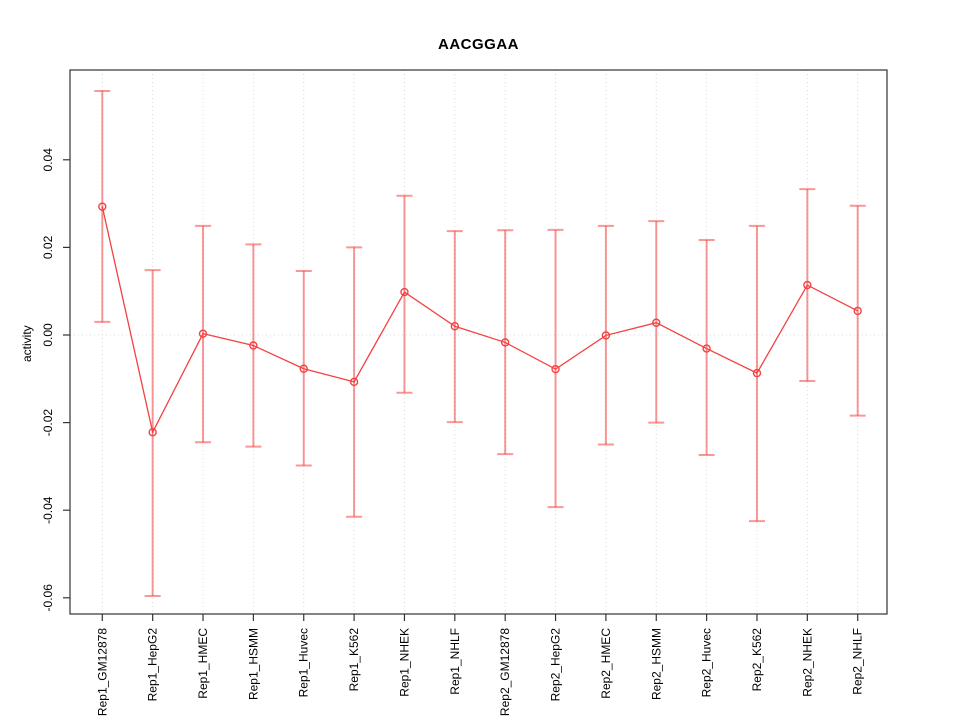  What do you see at coordinates (102, 672) in the screenshot?
I see `x-tick-label: Rep1_GM12878` at bounding box center [102, 672].